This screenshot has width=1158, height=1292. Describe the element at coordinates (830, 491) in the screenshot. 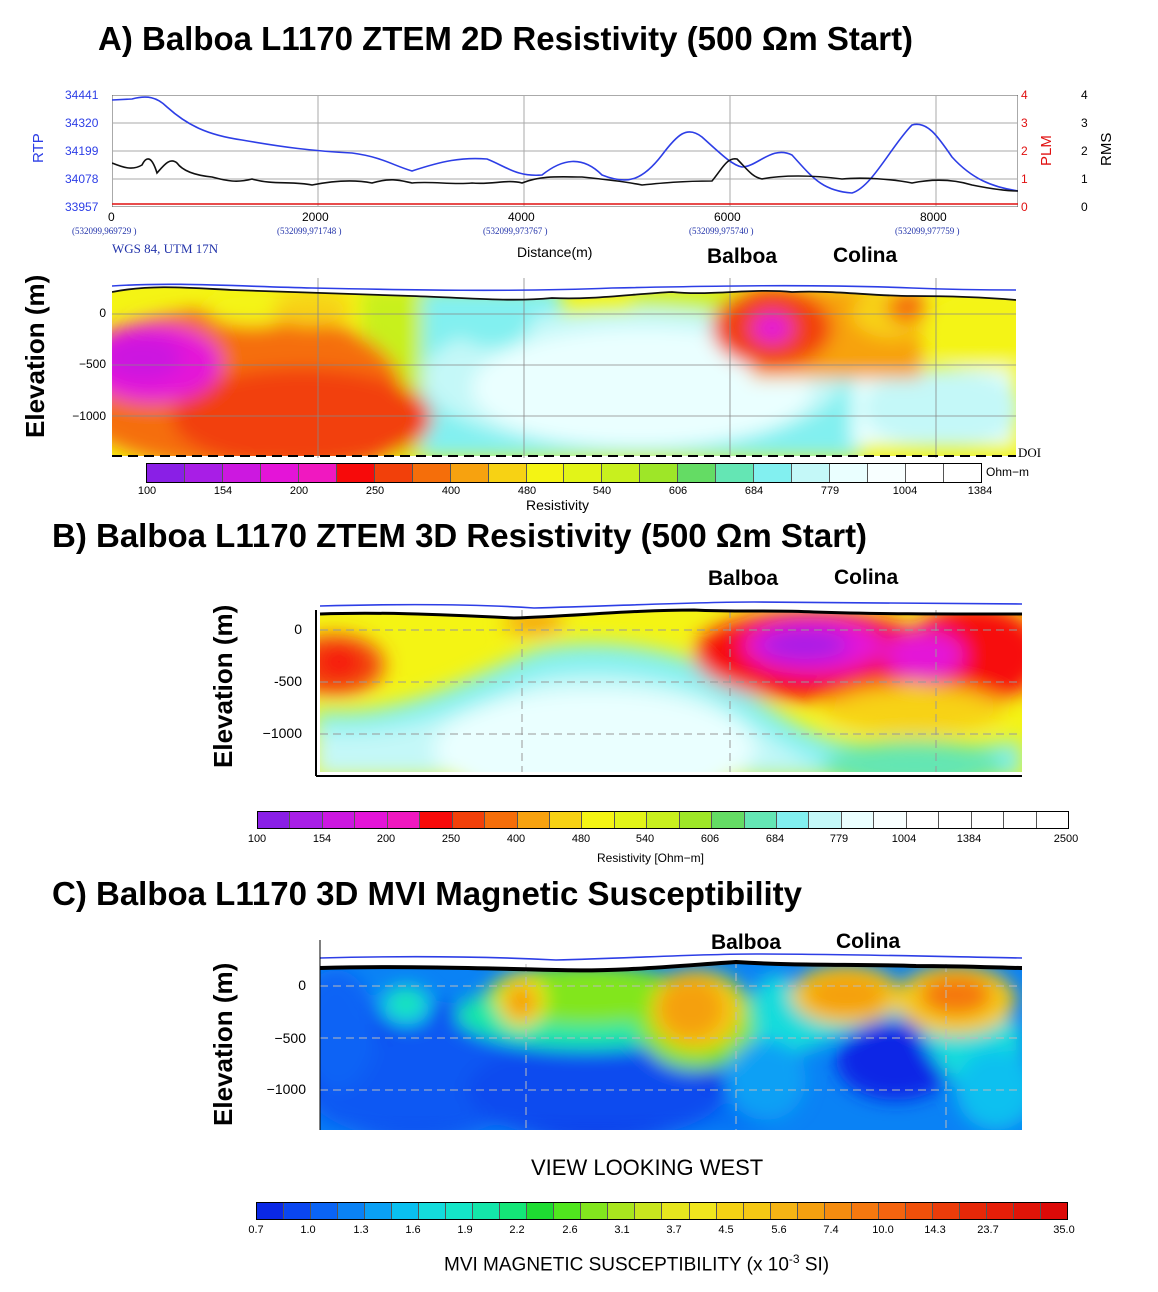

I see `cb-a-tick-9: 779` at that location.